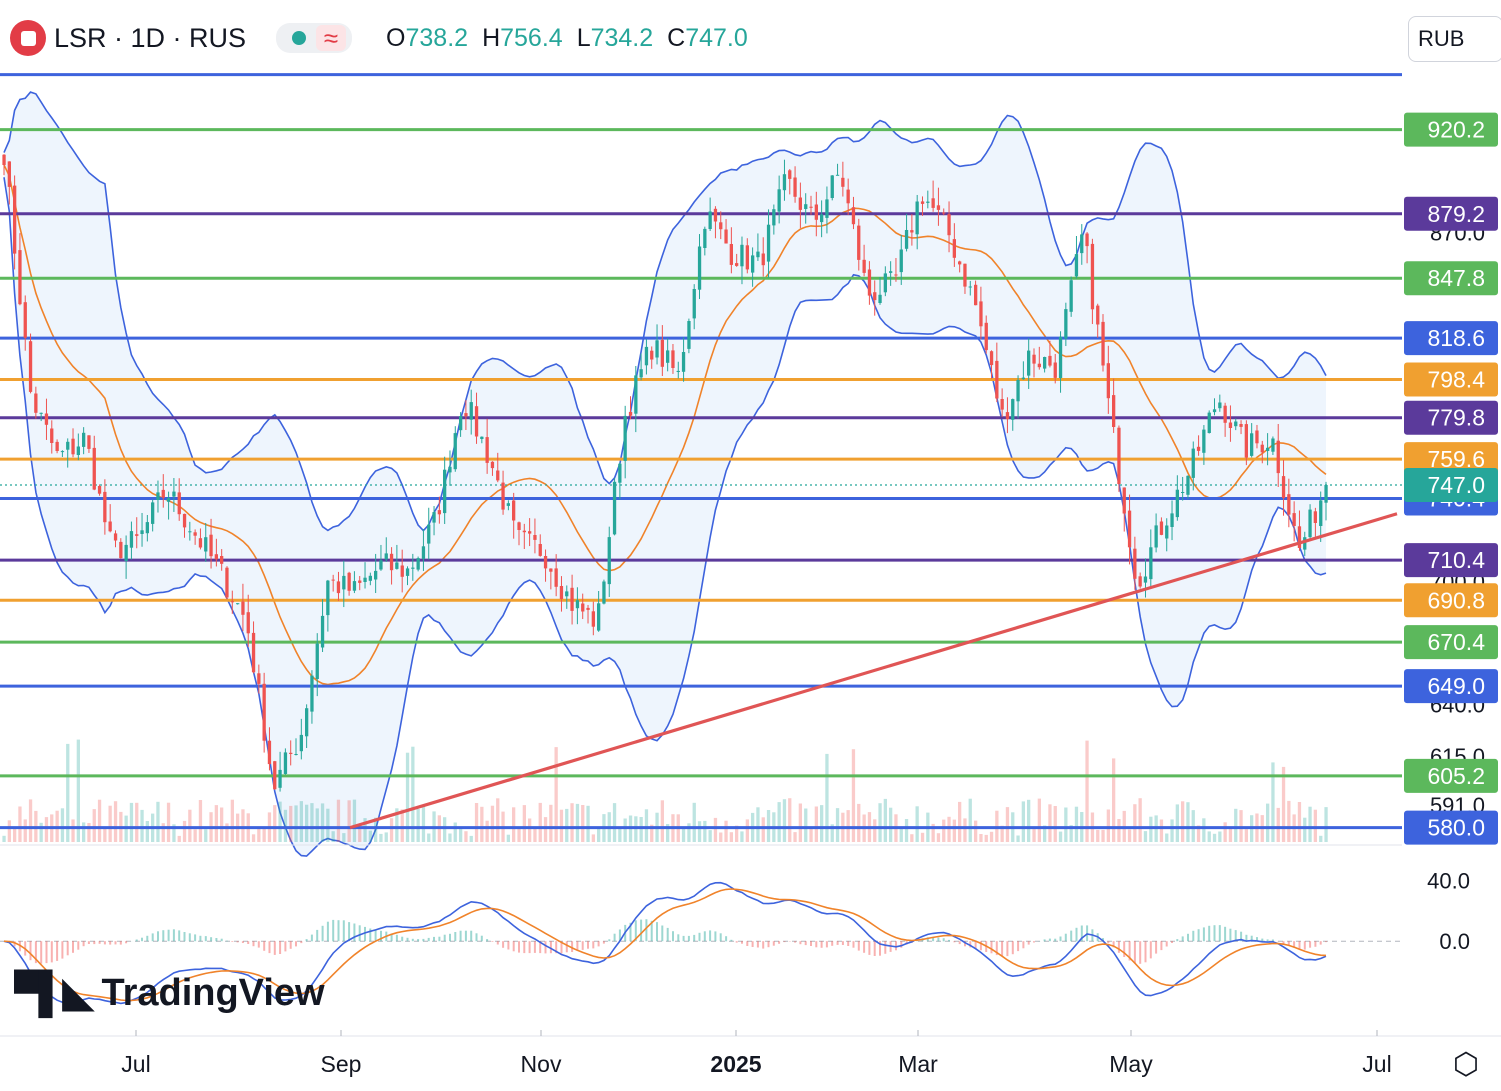 This screenshot has width=1501, height=1091. What do you see at coordinates (750, 924) in the screenshot?
I see `oscillator-pane` at bounding box center [750, 924].